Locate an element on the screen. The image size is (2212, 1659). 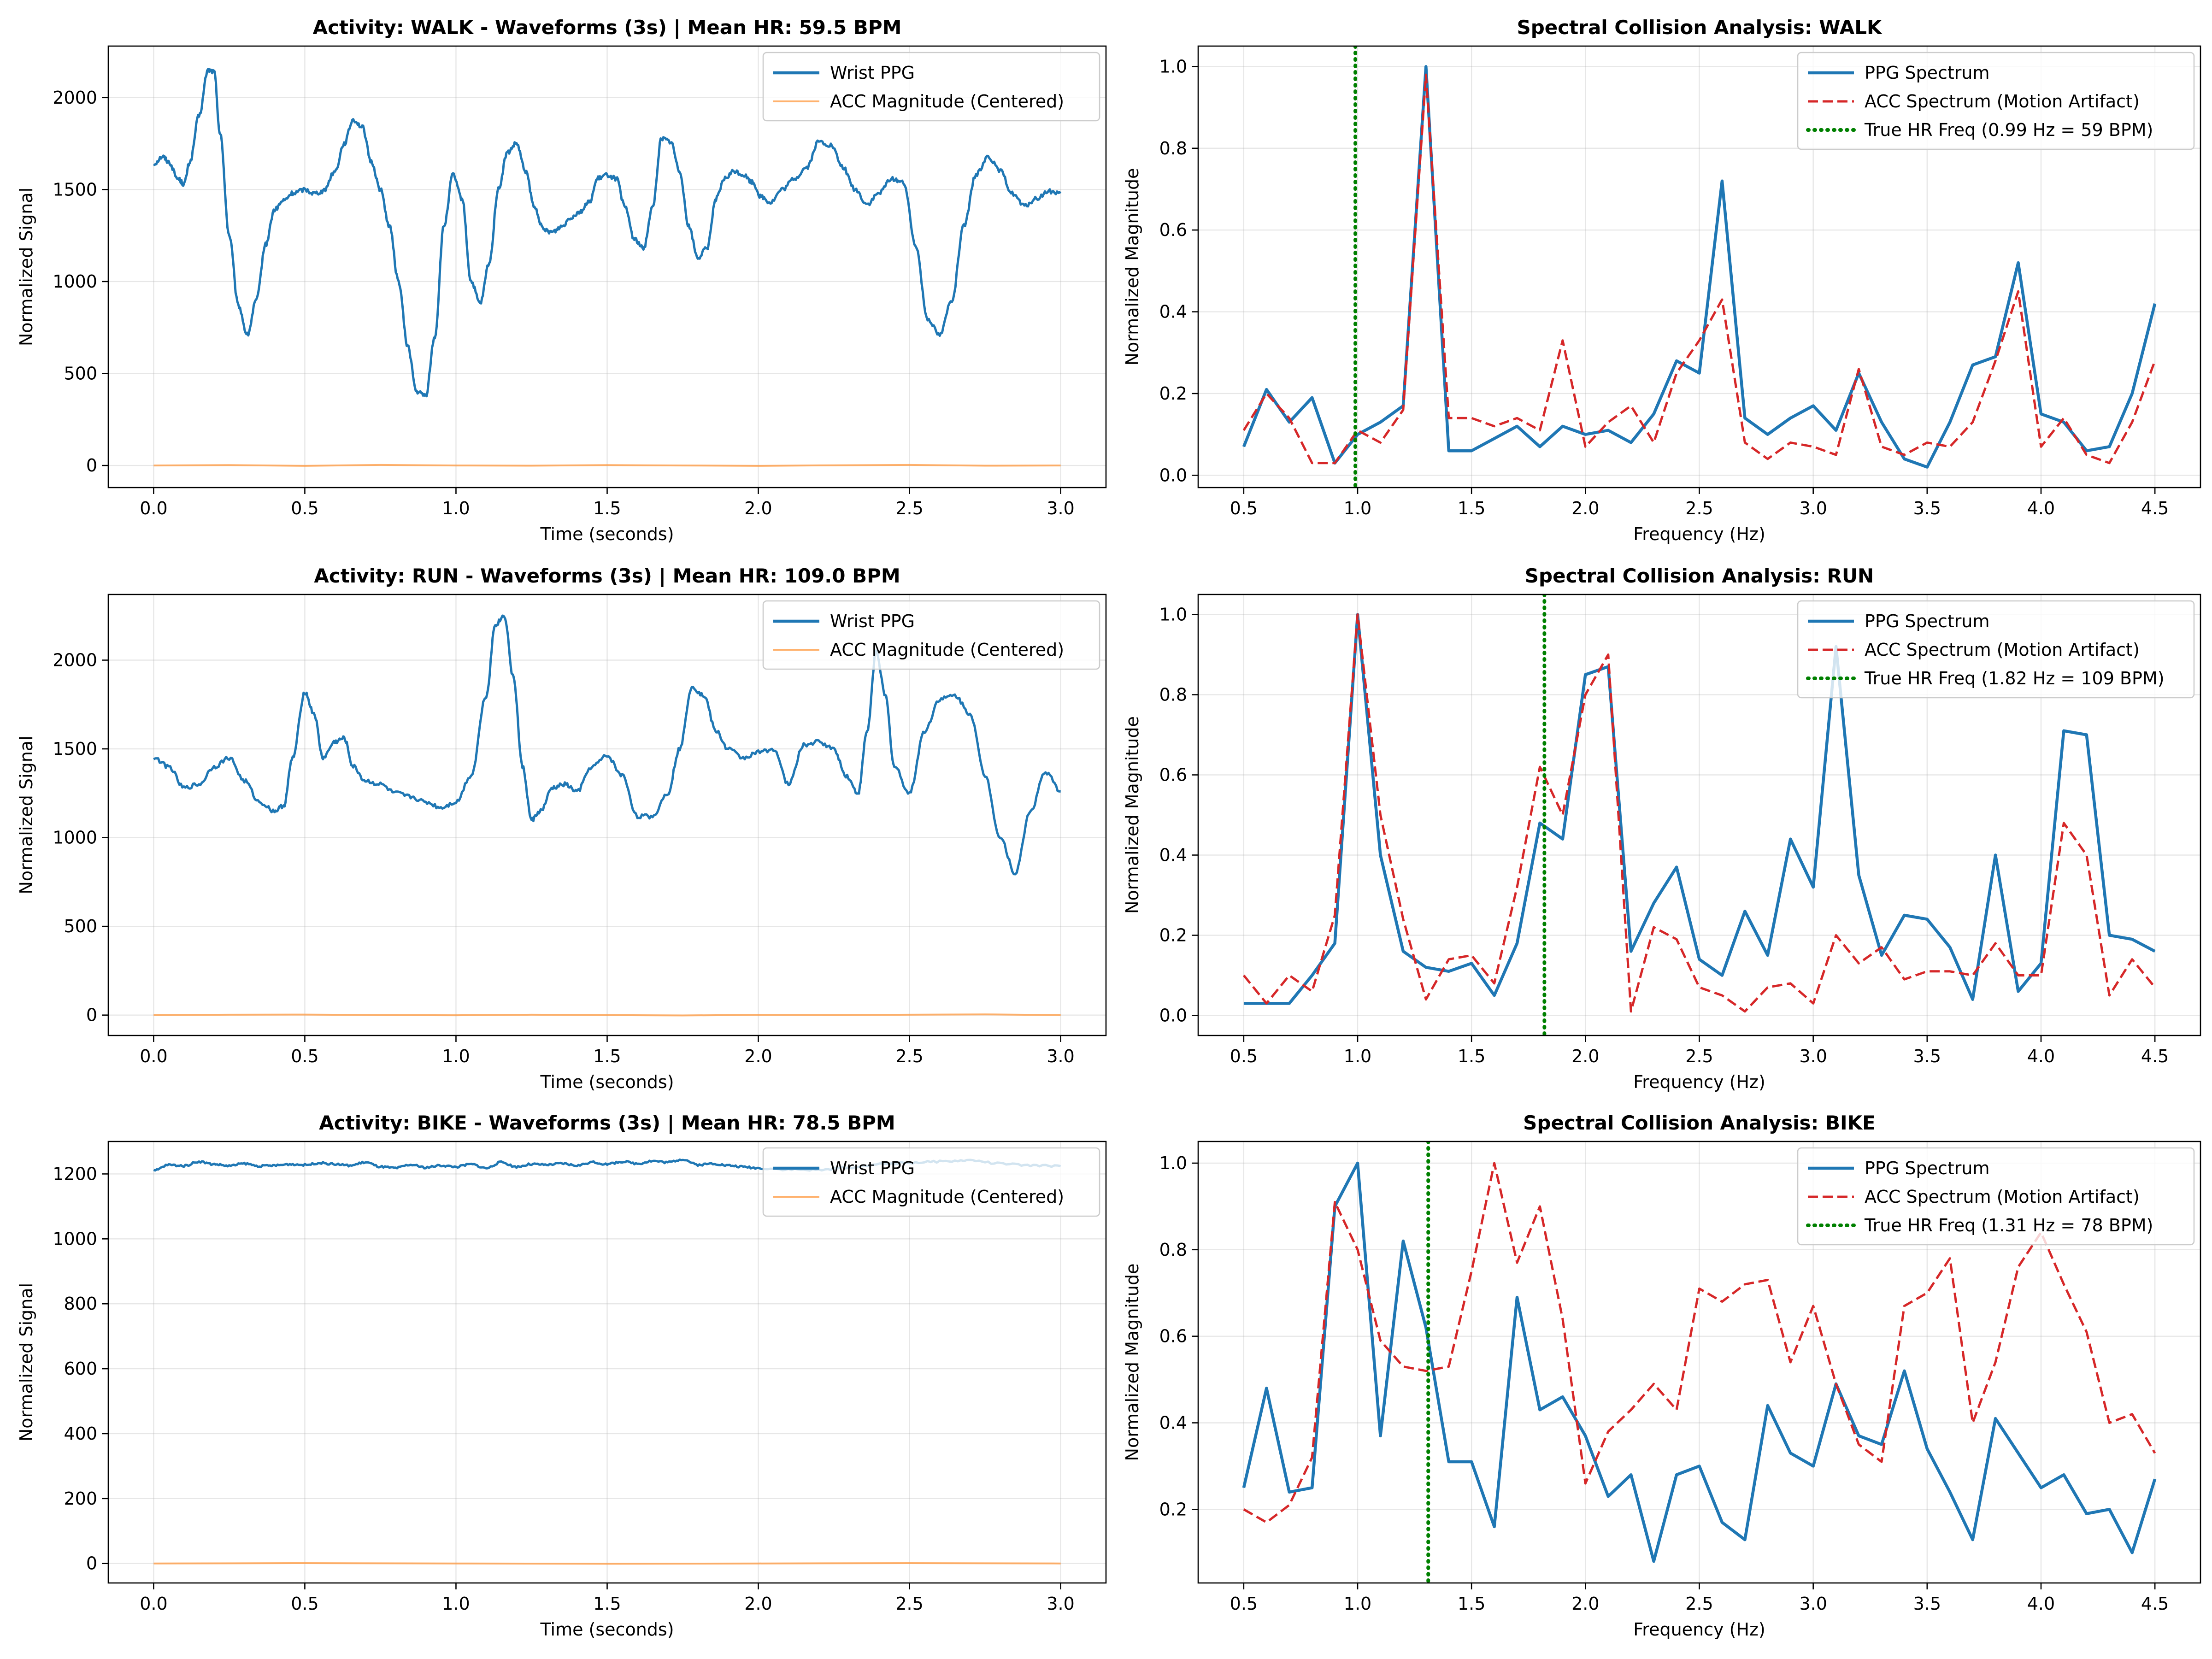
y-tick-label: 500 is located at coordinates (80, 926).